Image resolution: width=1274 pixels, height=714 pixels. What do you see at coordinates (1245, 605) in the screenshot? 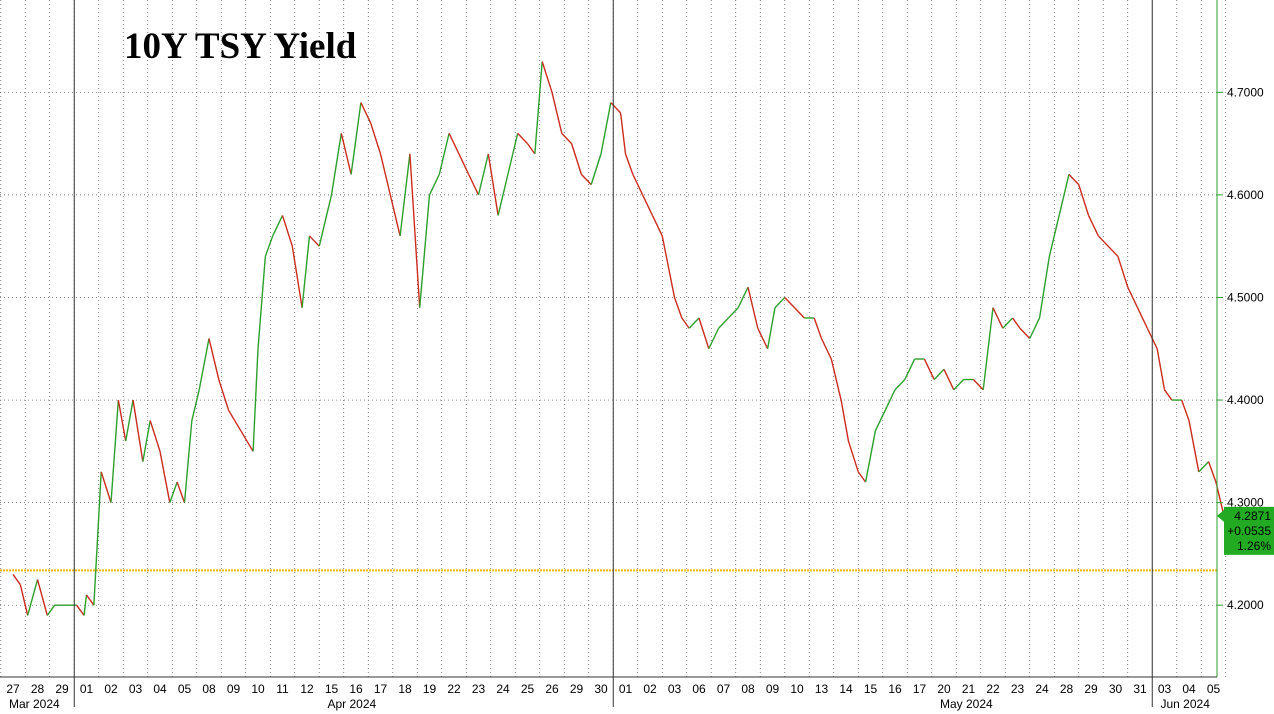
I see `y-tick-label: 4.2000` at bounding box center [1245, 605].